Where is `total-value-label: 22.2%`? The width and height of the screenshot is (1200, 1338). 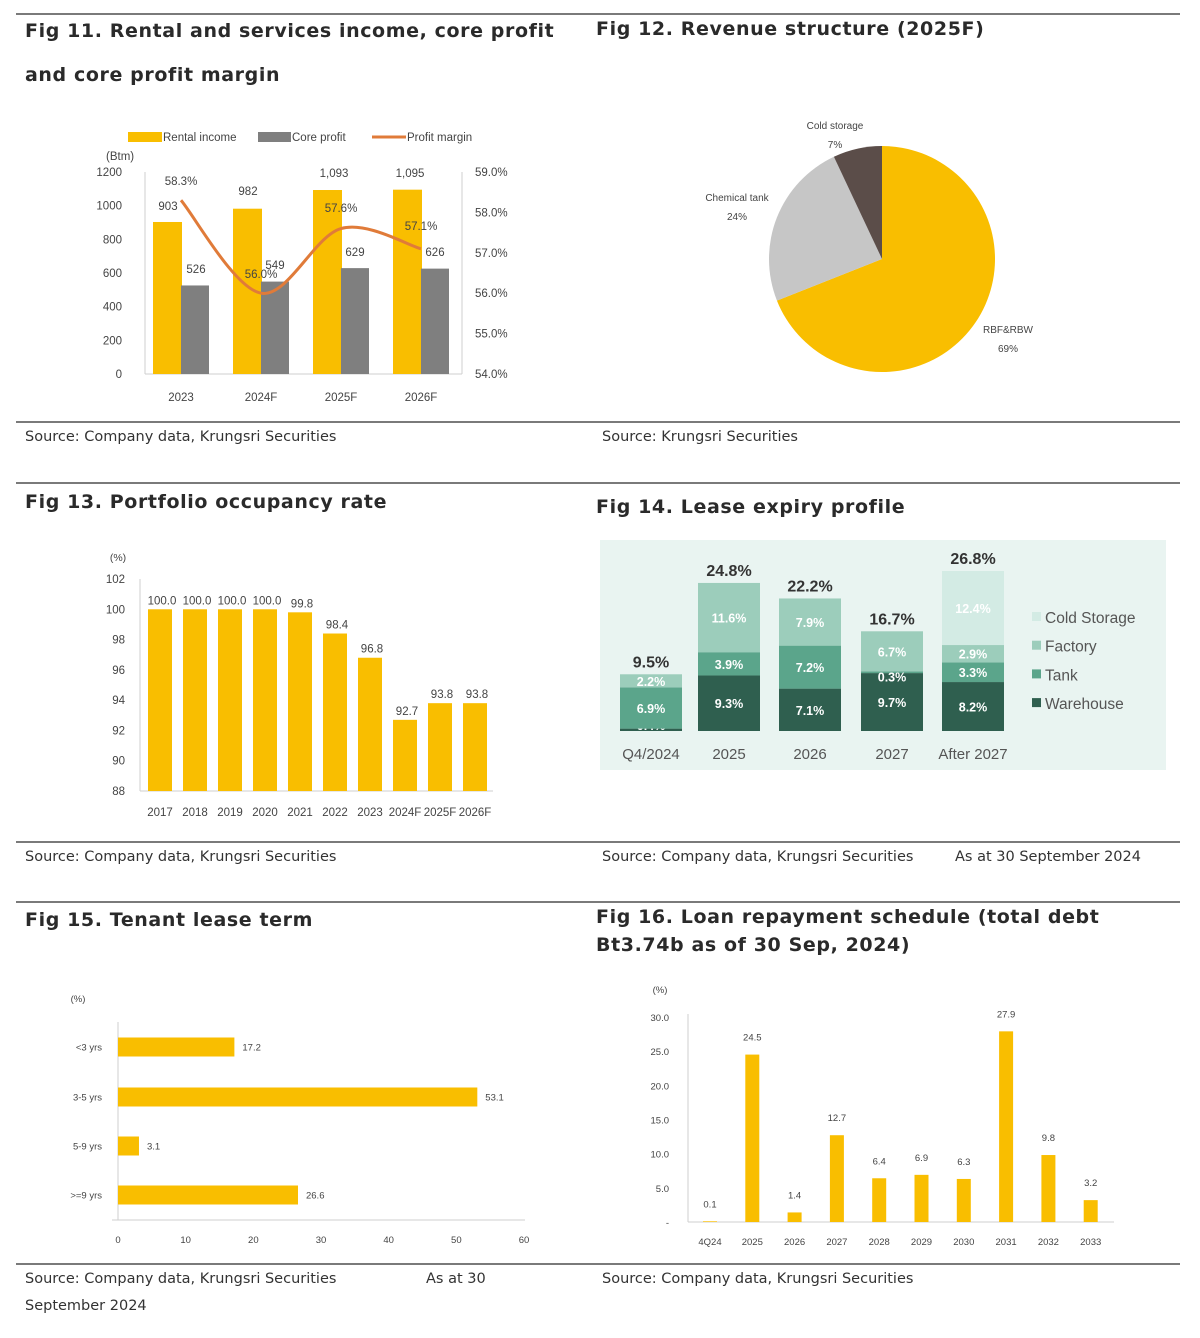 total-value-label: 22.2% is located at coordinates (809, 586).